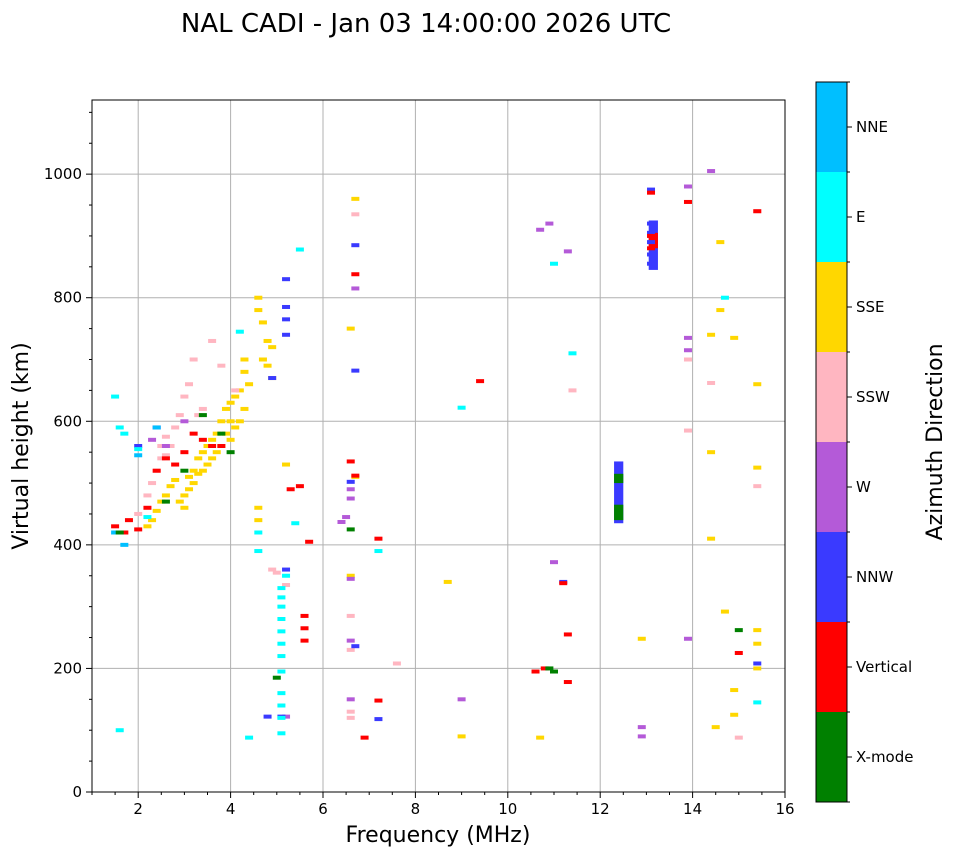 This screenshot has height=861, width=958. I want to click on colorbar-tick-label: NNE, so click(872, 127).